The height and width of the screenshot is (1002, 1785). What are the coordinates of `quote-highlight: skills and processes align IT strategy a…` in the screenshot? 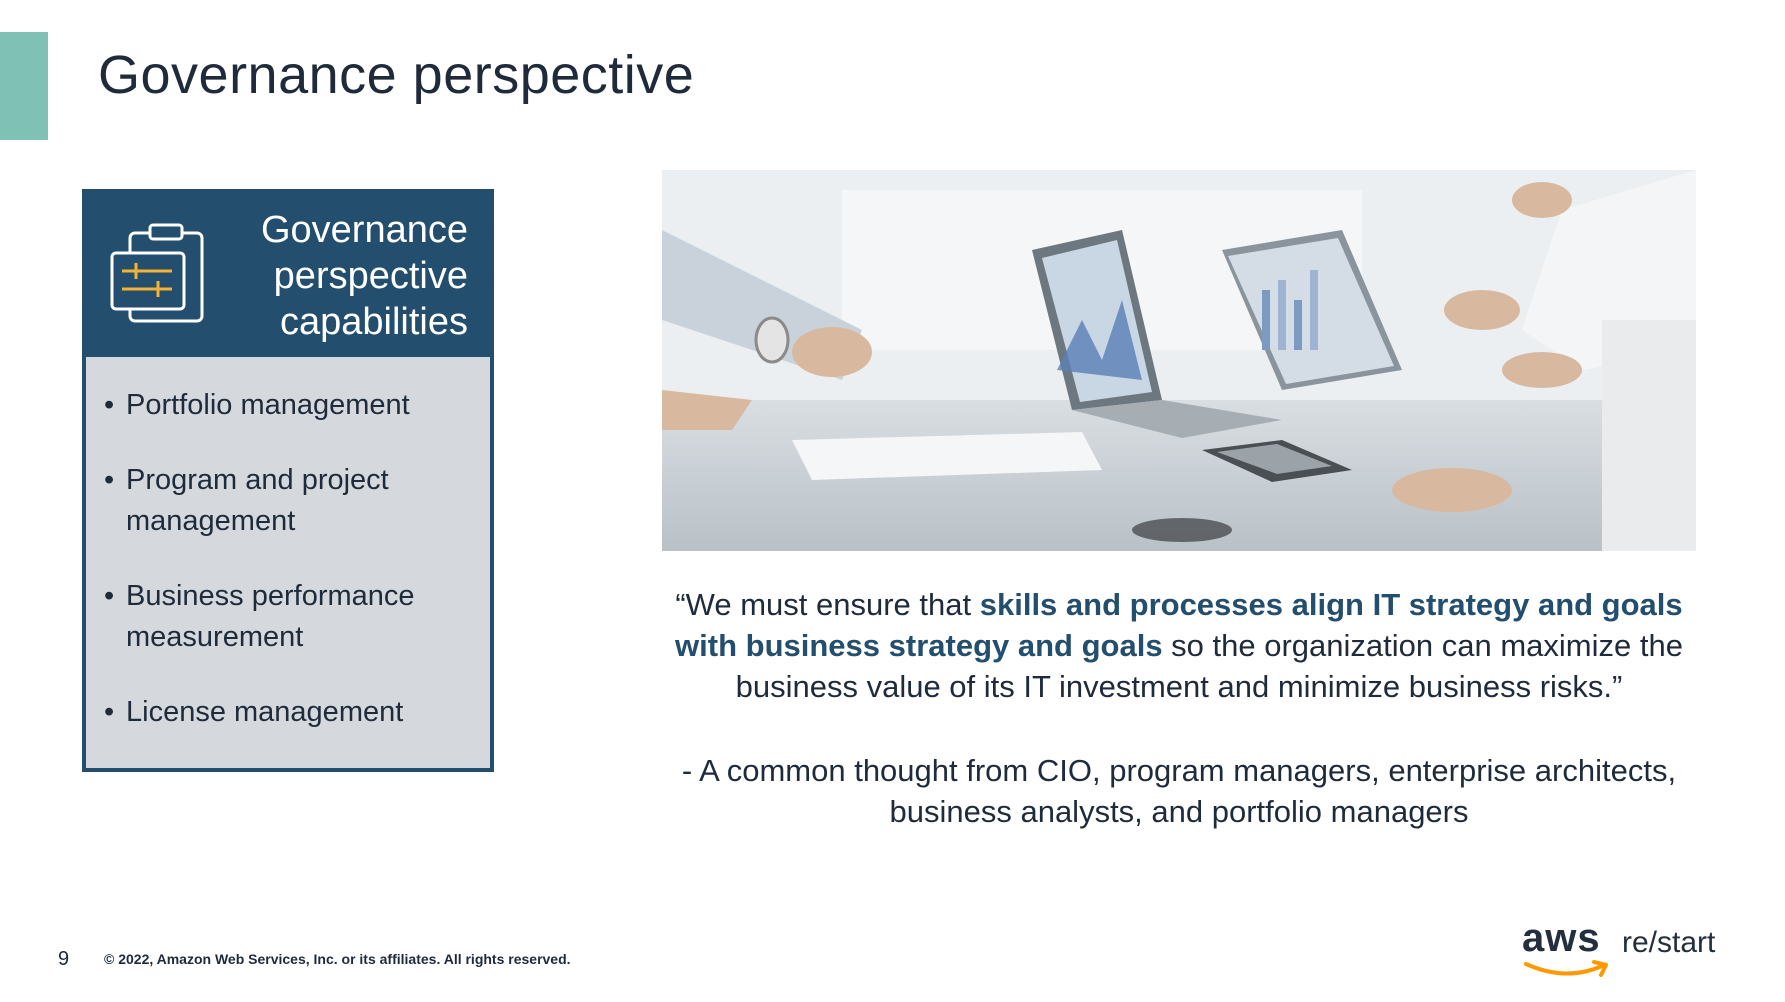 It's located at (1179, 625).